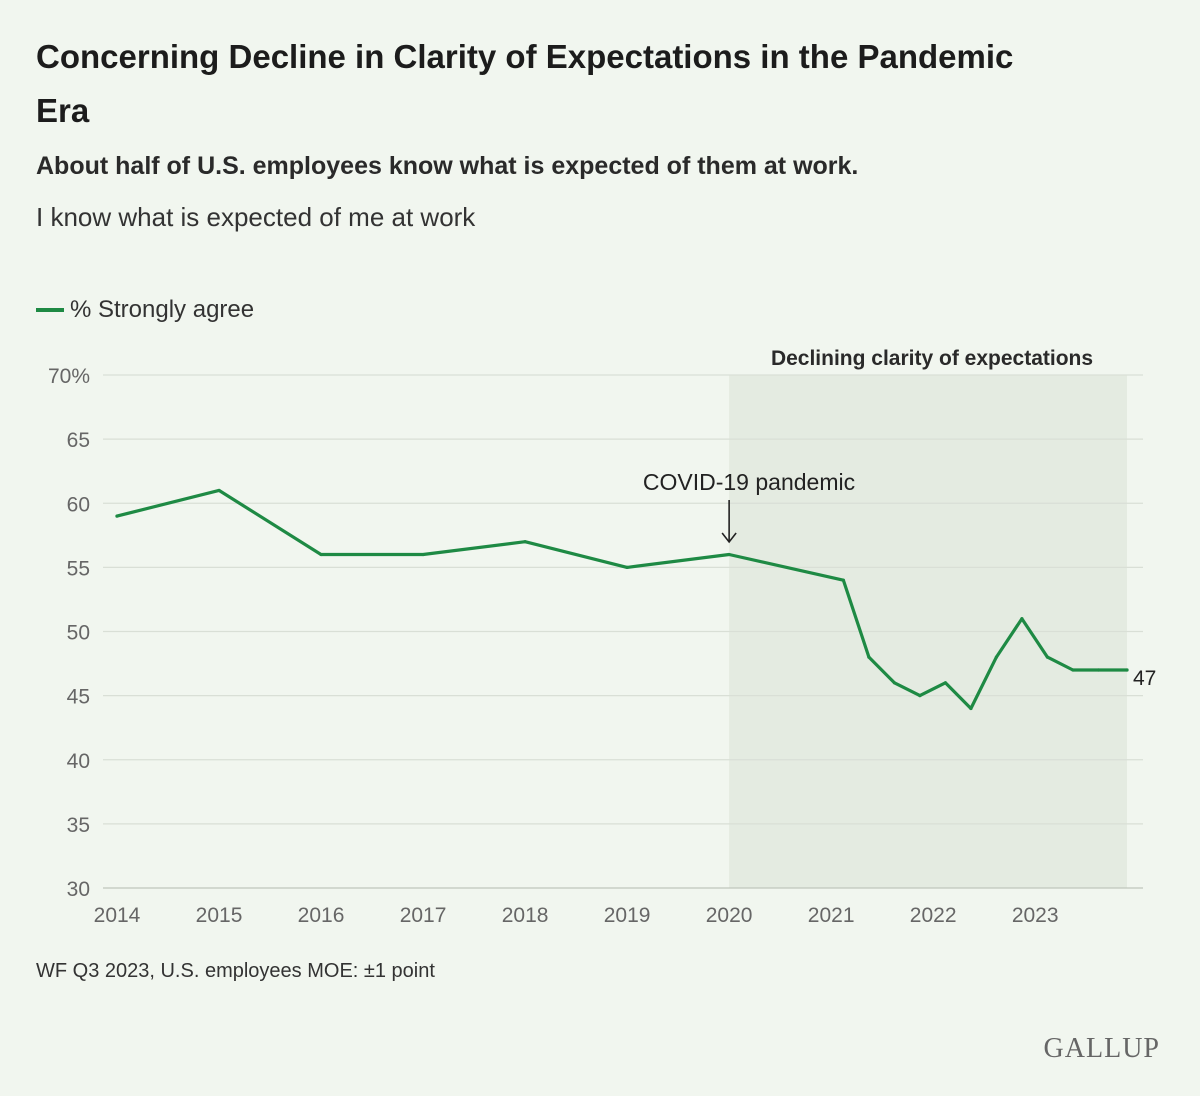  I want to click on y-tick-label: 50, so click(78, 633).